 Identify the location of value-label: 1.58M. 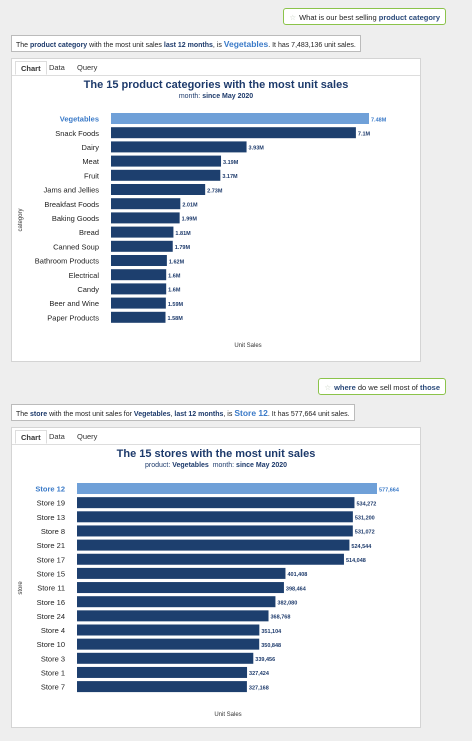
(175, 319).